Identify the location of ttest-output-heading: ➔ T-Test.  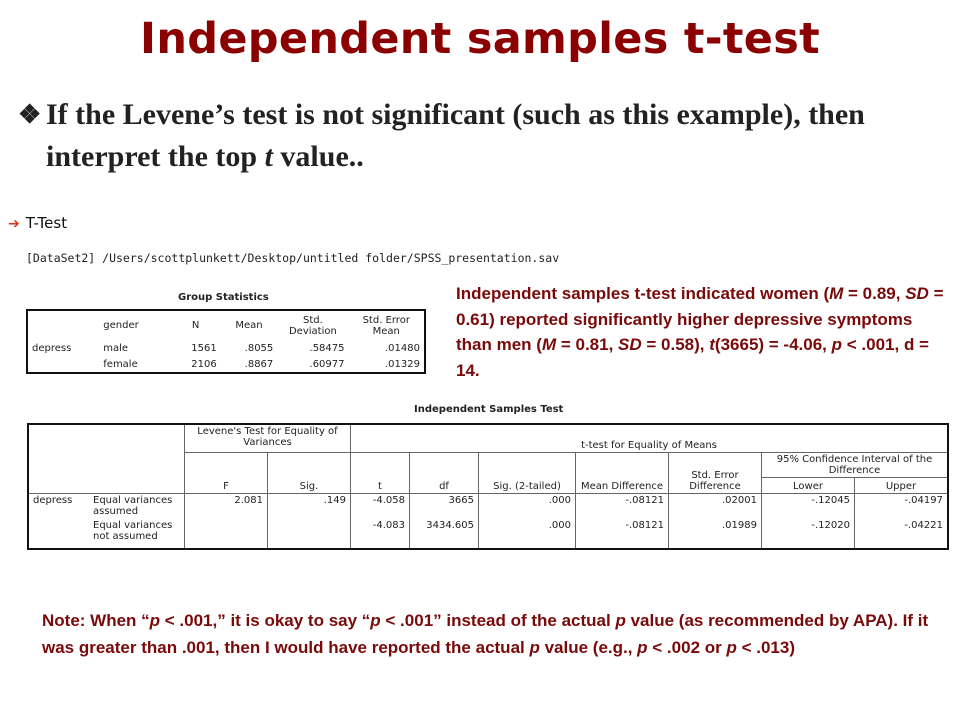
(38, 223).